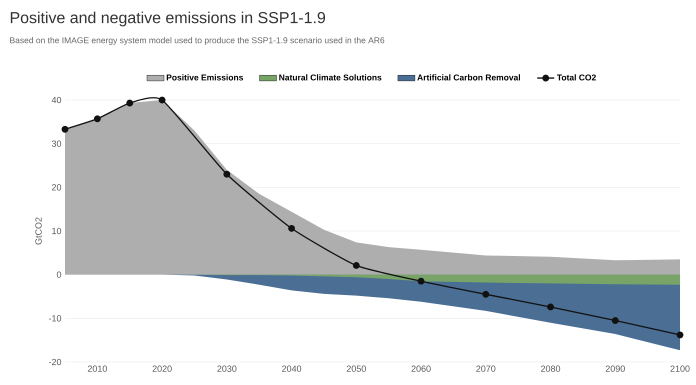 This screenshot has height=385, width=696. What do you see at coordinates (615, 369) in the screenshot?
I see `x-tick-label: 2090` at bounding box center [615, 369].